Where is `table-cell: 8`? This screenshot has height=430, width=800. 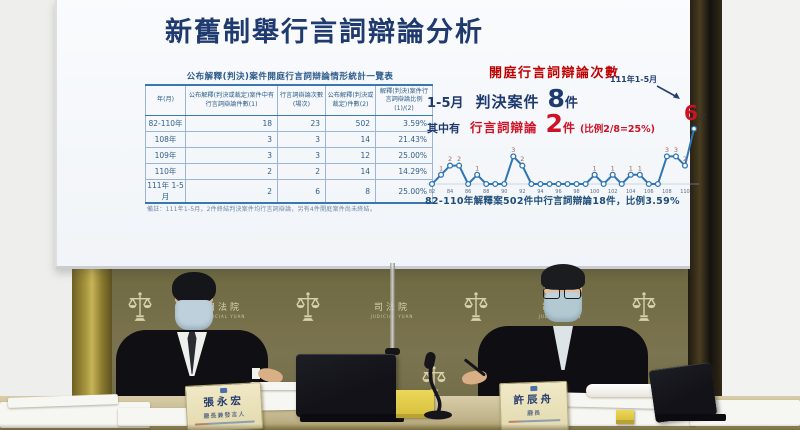
table-cell: 8 is located at coordinates (350, 191).